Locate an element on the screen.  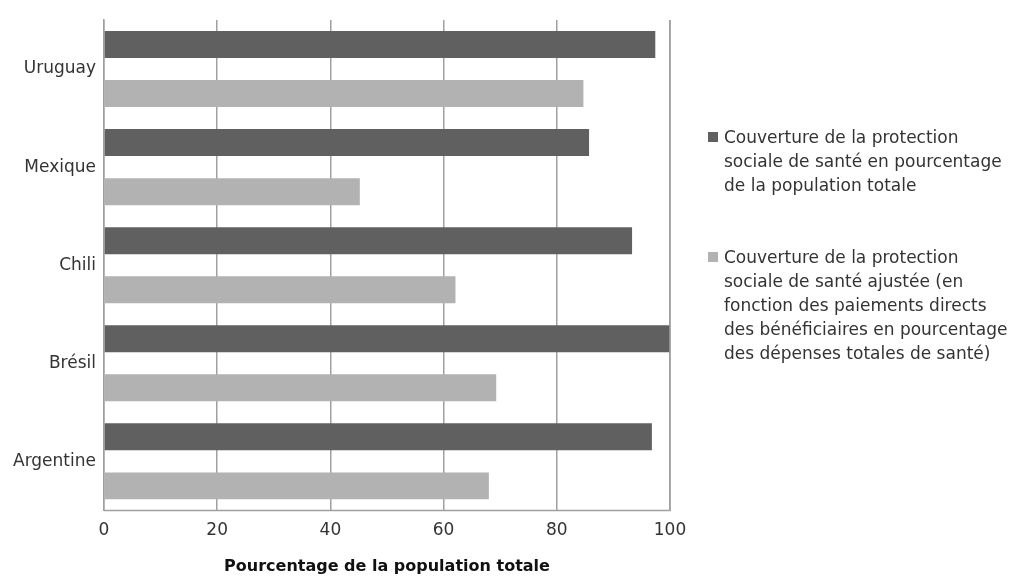
x-tick-label: 60 is located at coordinates (443, 529).